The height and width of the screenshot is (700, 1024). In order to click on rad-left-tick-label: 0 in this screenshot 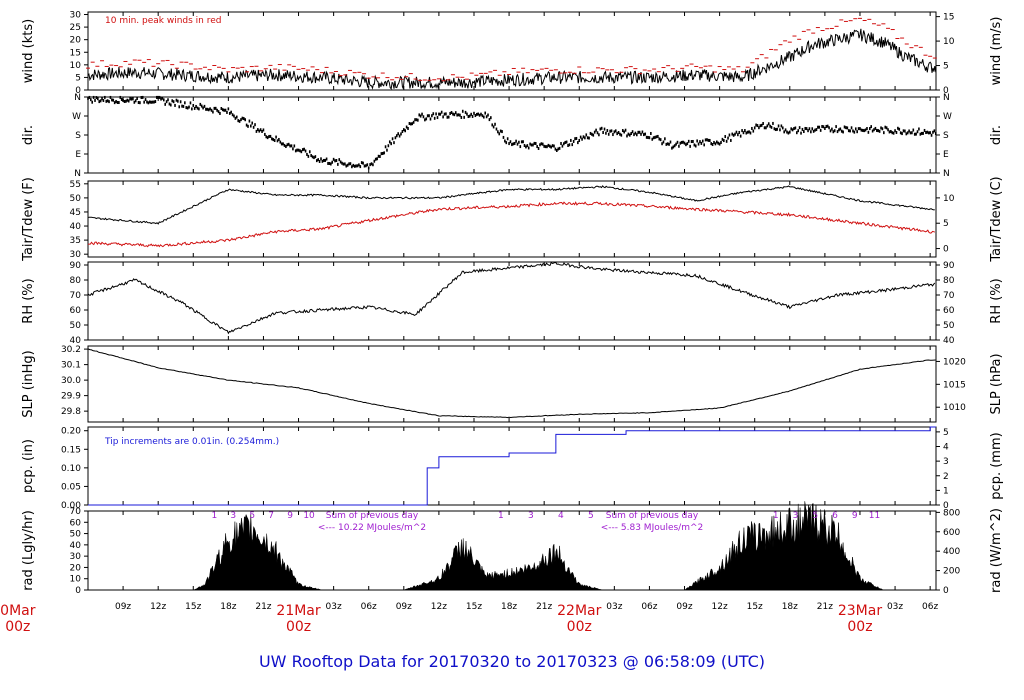, I will do `click(78, 591)`.